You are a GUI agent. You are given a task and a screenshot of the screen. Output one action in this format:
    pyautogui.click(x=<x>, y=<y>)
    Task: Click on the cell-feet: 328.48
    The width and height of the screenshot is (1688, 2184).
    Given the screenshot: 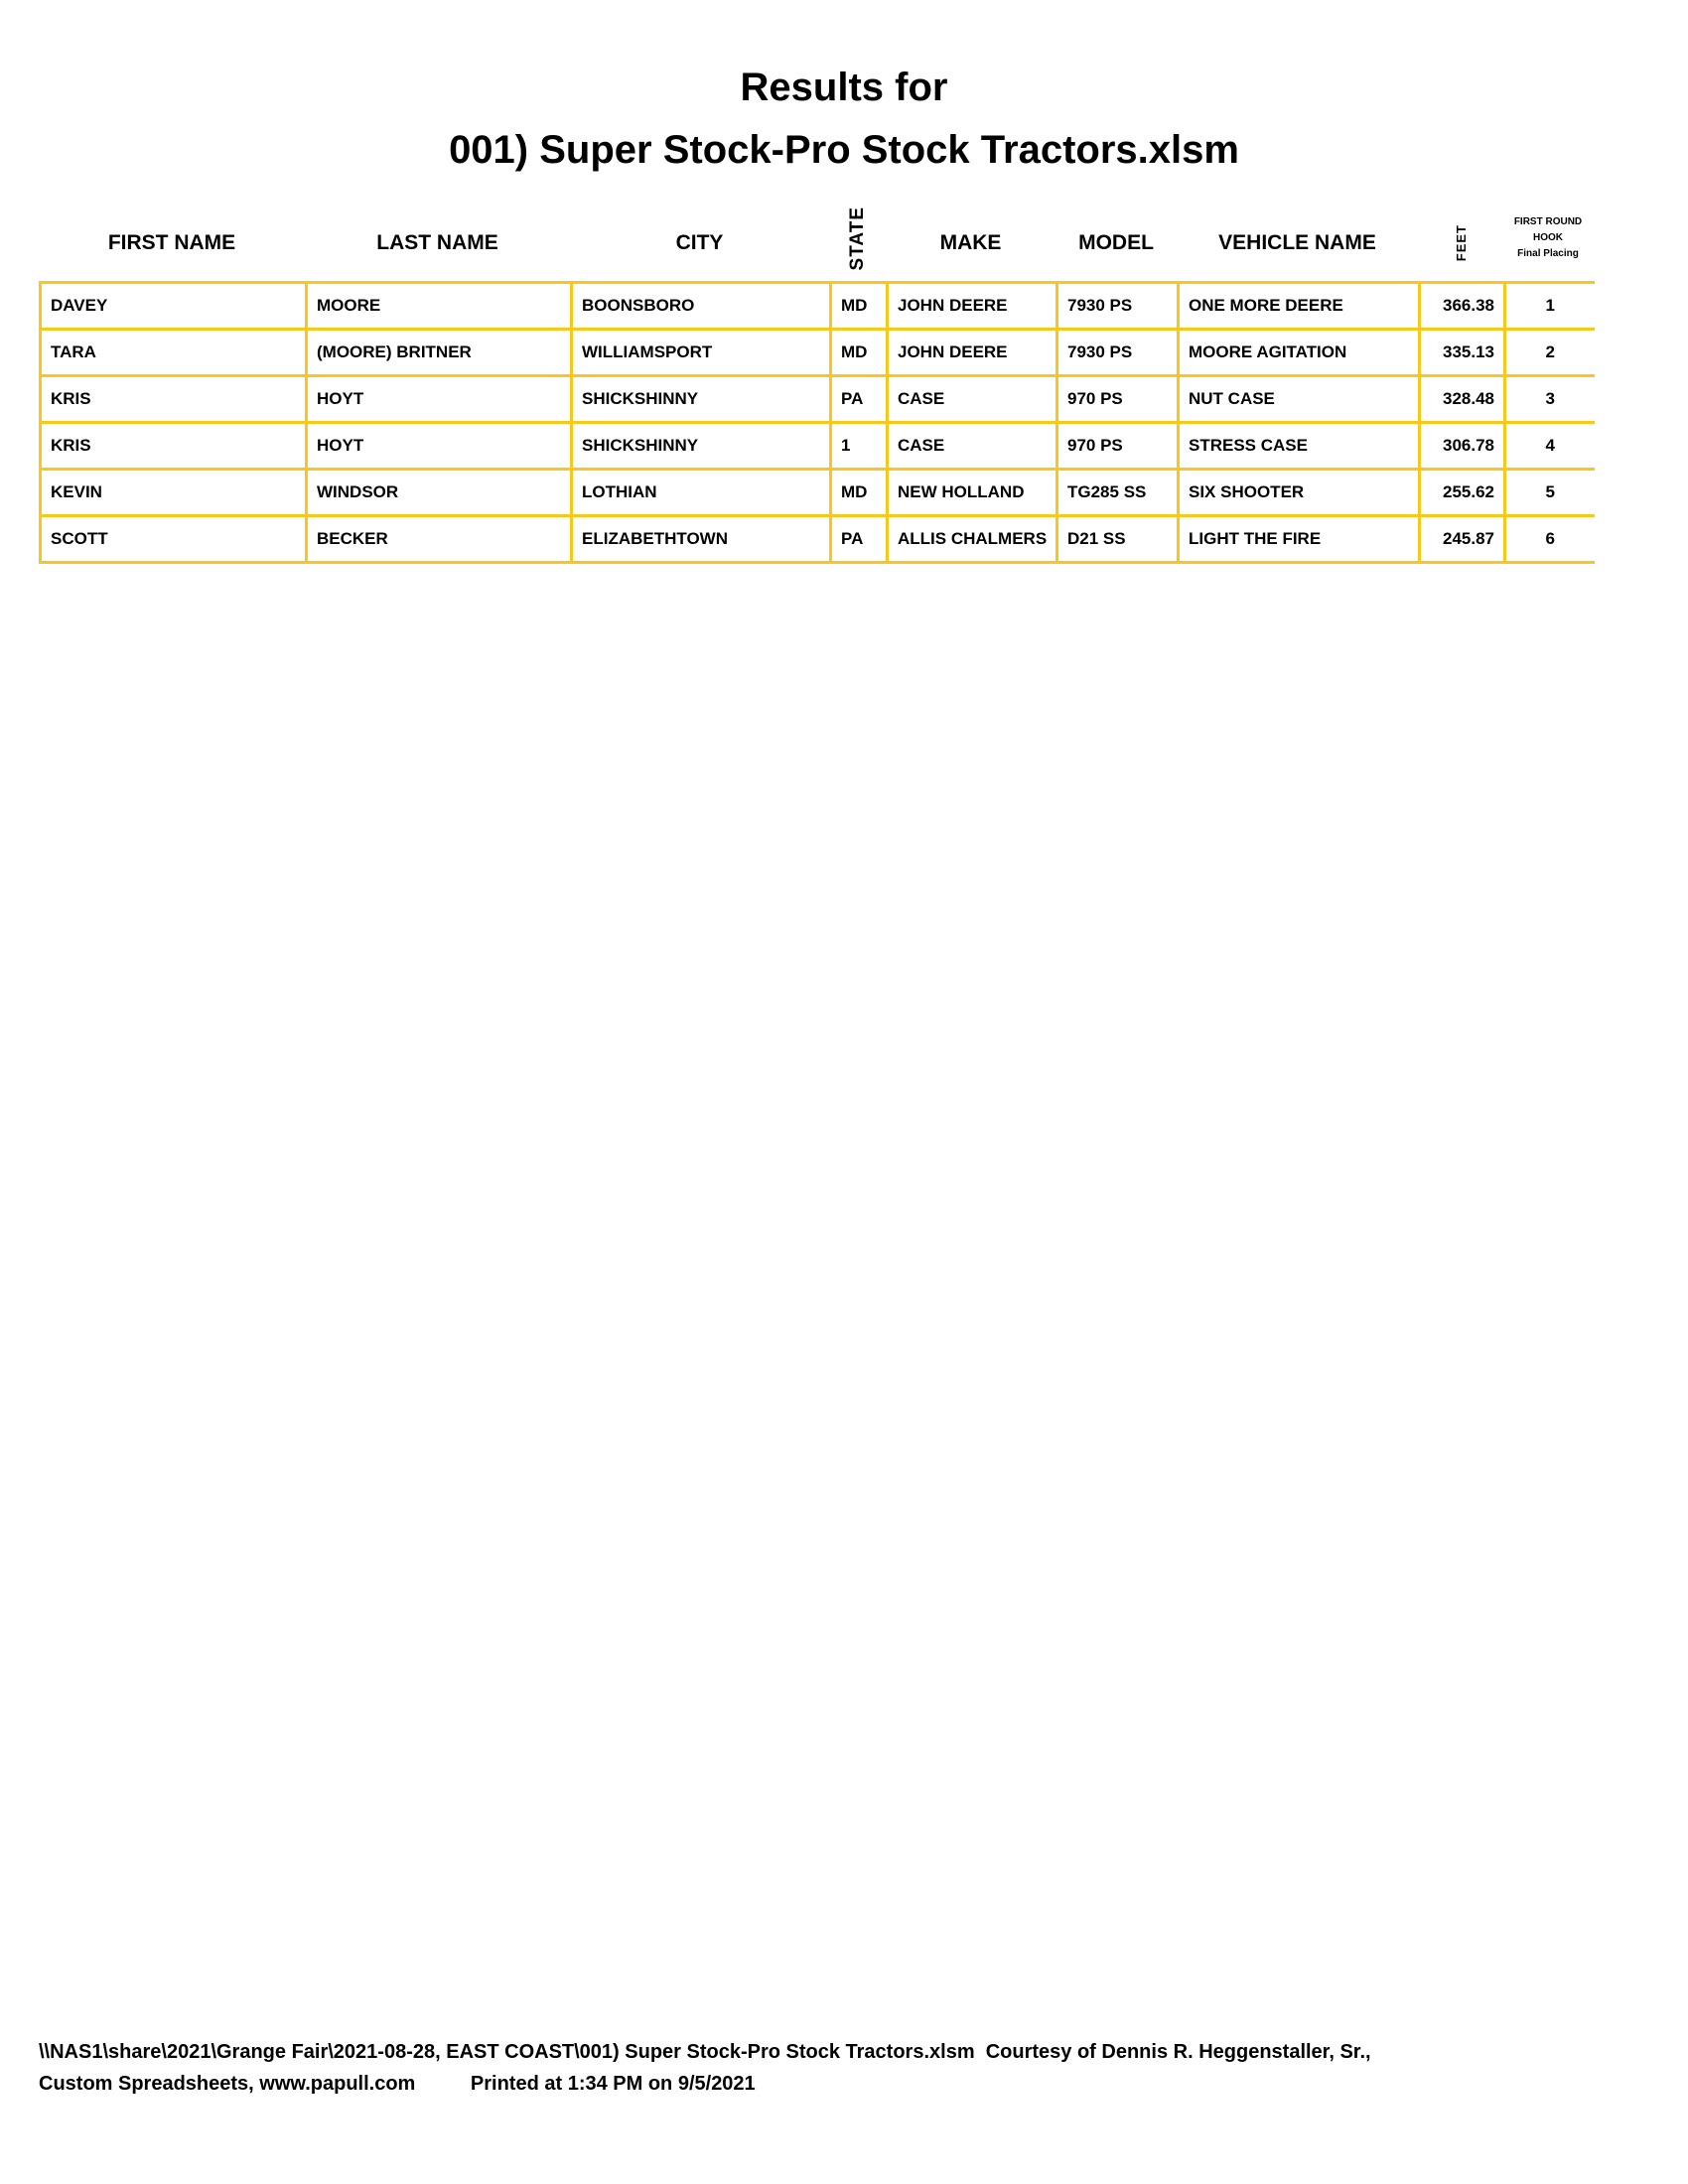 What is the action you would take?
    pyautogui.click(x=1462, y=399)
    